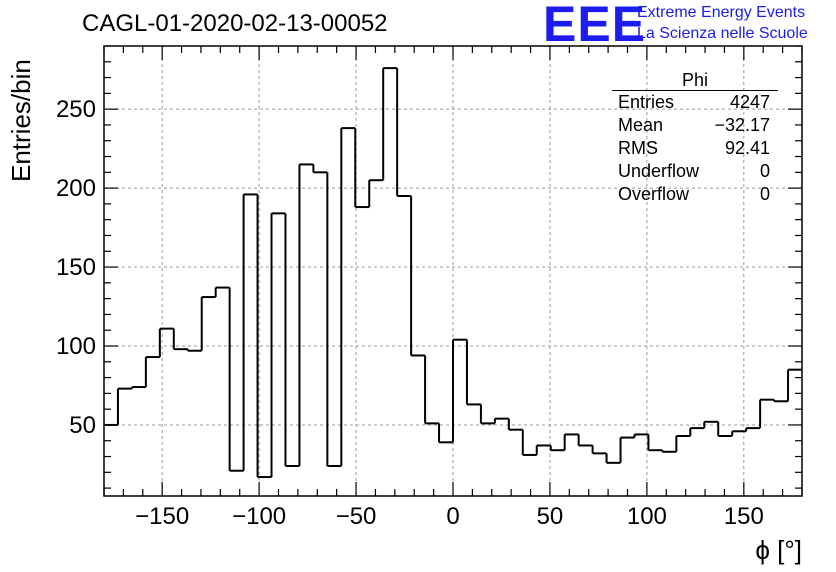  Describe the element at coordinates (235, 23) in the screenshot. I see `chart-title: CAGL-01-2020-02-13-00052` at that location.